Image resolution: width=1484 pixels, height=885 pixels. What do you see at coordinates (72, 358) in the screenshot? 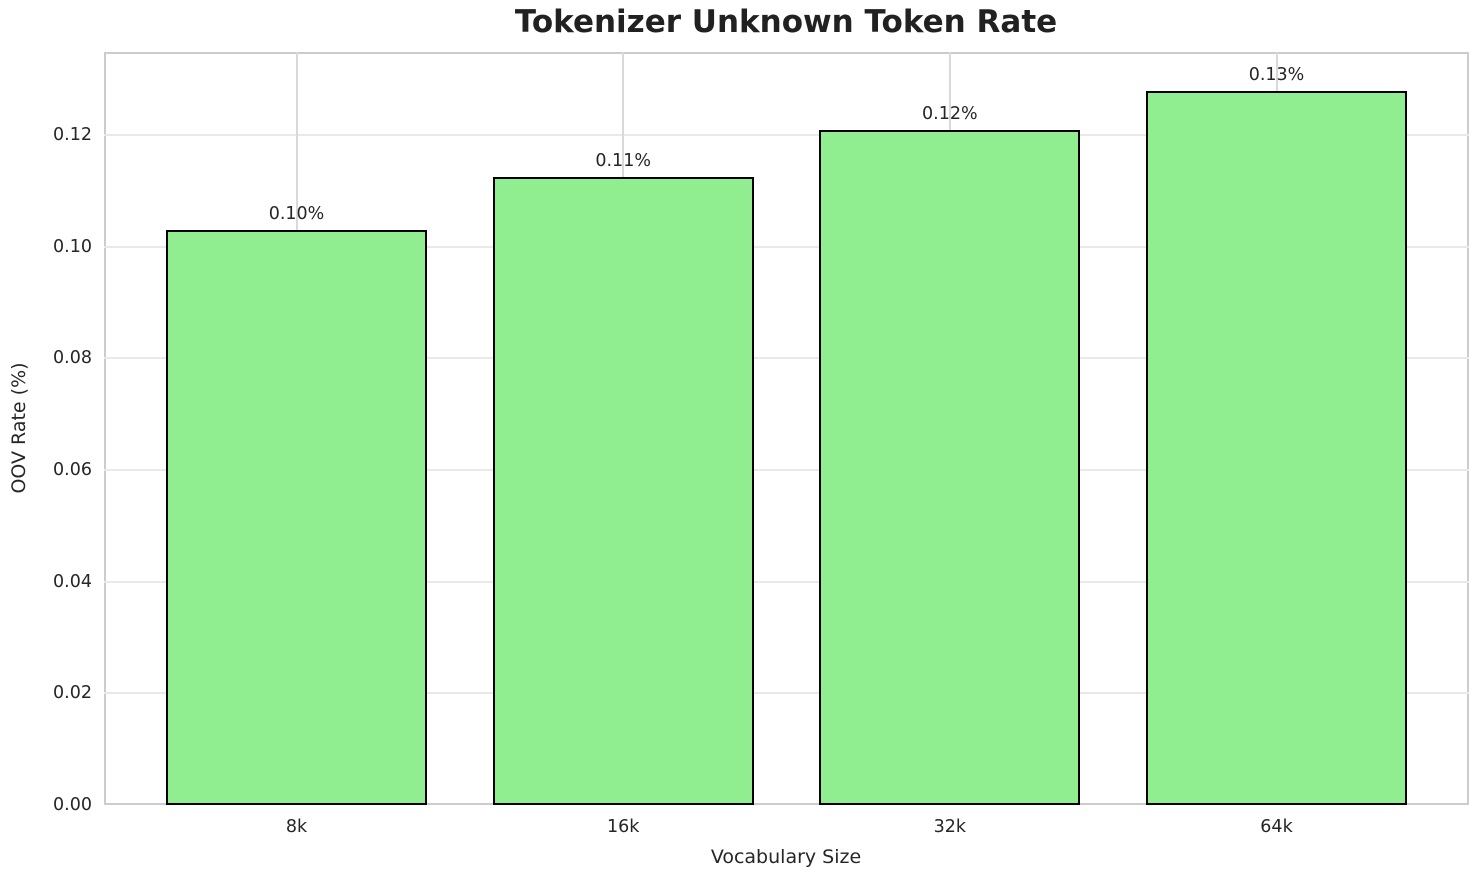
I see `y-tick-label: 0.08` at bounding box center [72, 358].